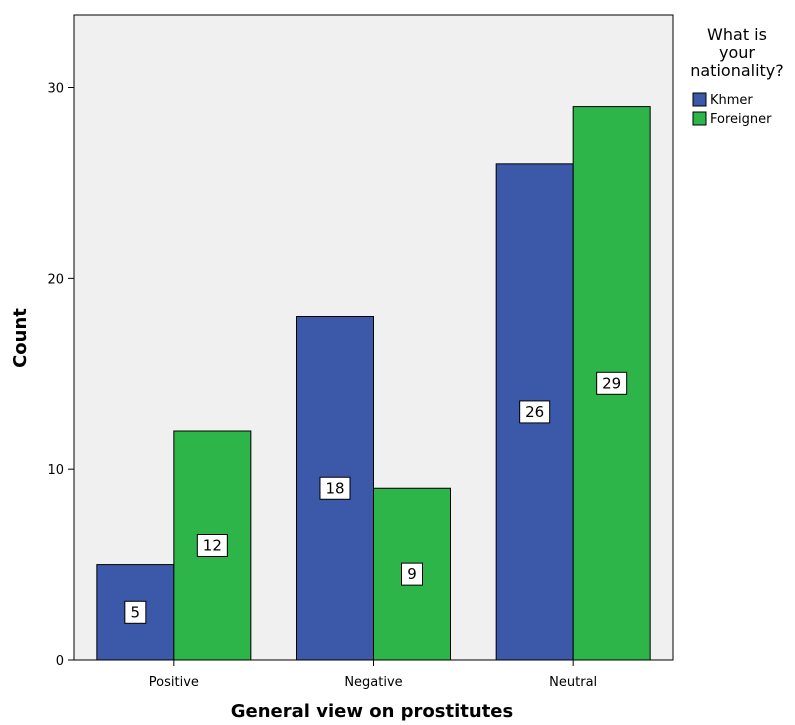  I want to click on data-label-negative-foreigner: 9, so click(412, 574).